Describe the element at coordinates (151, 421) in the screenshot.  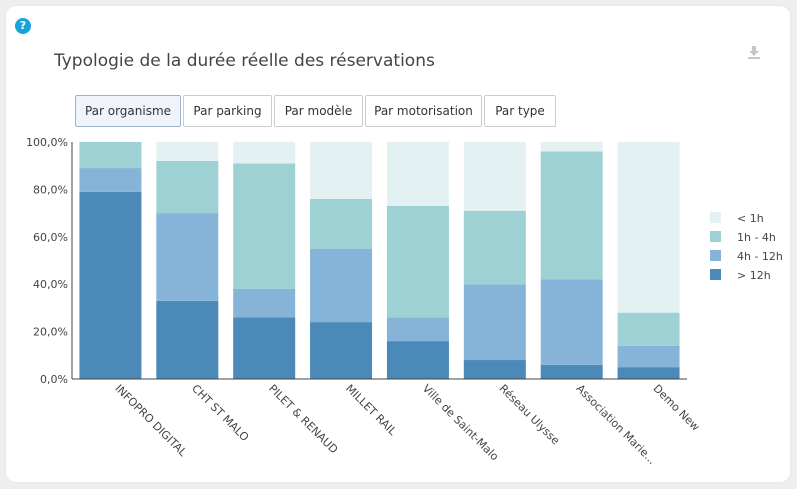
I see `x-category-label: INFOPRO DIGITAL` at that location.